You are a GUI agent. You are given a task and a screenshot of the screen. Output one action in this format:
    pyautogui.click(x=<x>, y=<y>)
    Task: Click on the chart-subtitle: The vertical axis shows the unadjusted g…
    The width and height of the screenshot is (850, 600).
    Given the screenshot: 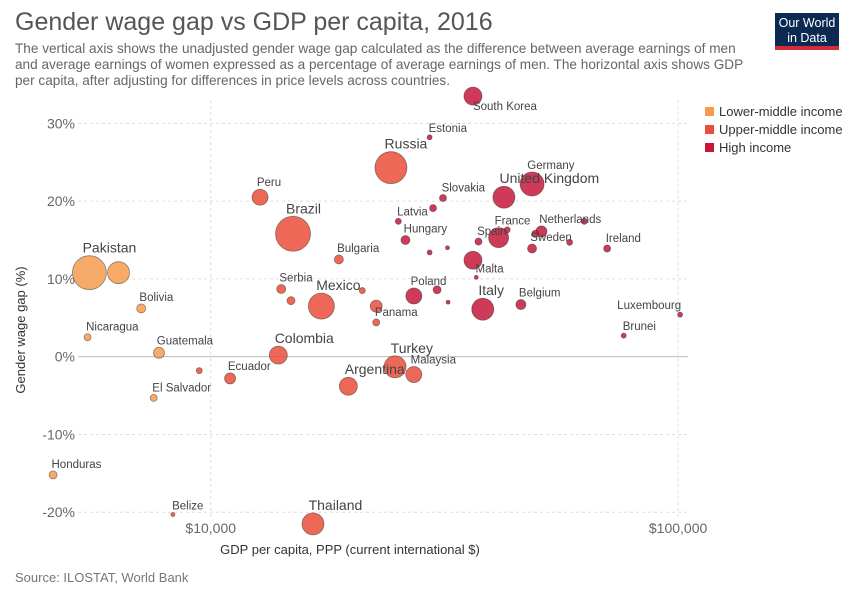 What is the action you would take?
    pyautogui.click(x=379, y=64)
    